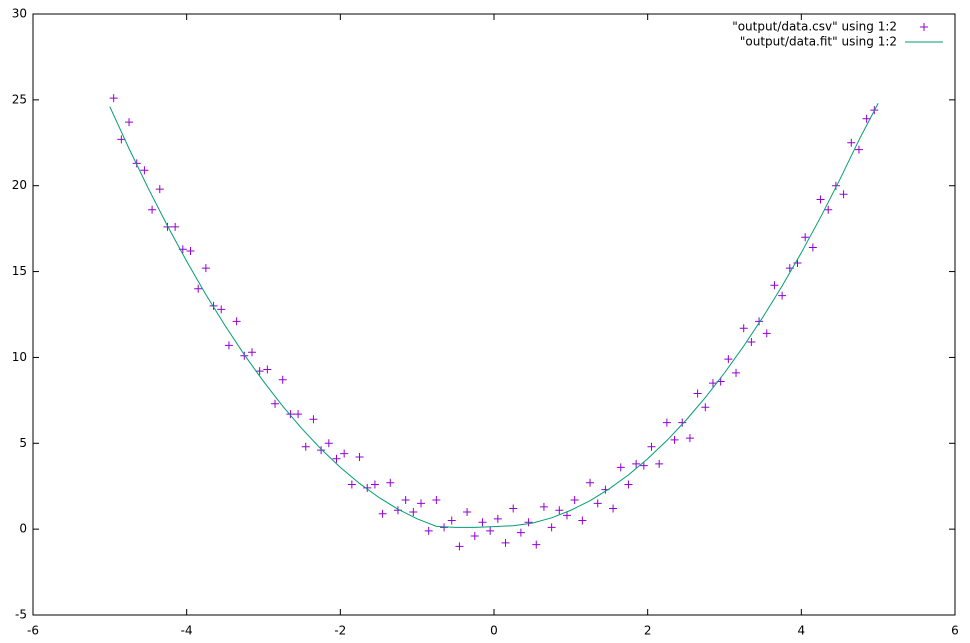 The image size is (970, 643). Describe the element at coordinates (818, 42) in the screenshot. I see `legend-label: "output/data.fit" using 1:2` at that location.